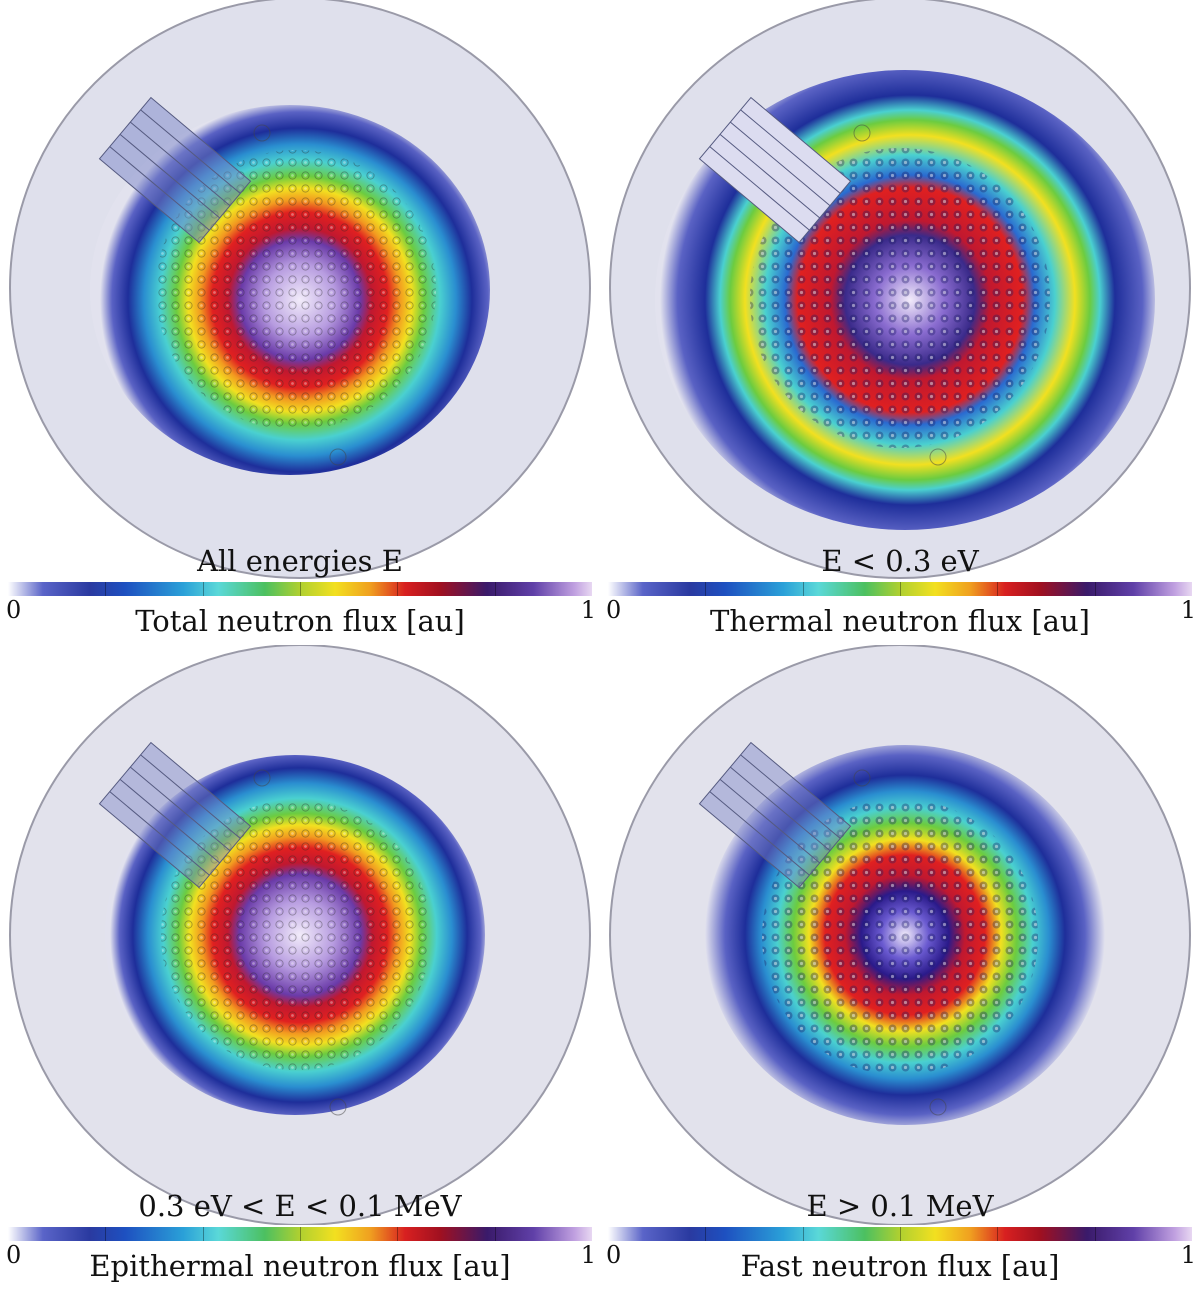  What do you see at coordinates (900, 1206) in the screenshot?
I see `energy-label: E > 0.1 MeV` at bounding box center [900, 1206].